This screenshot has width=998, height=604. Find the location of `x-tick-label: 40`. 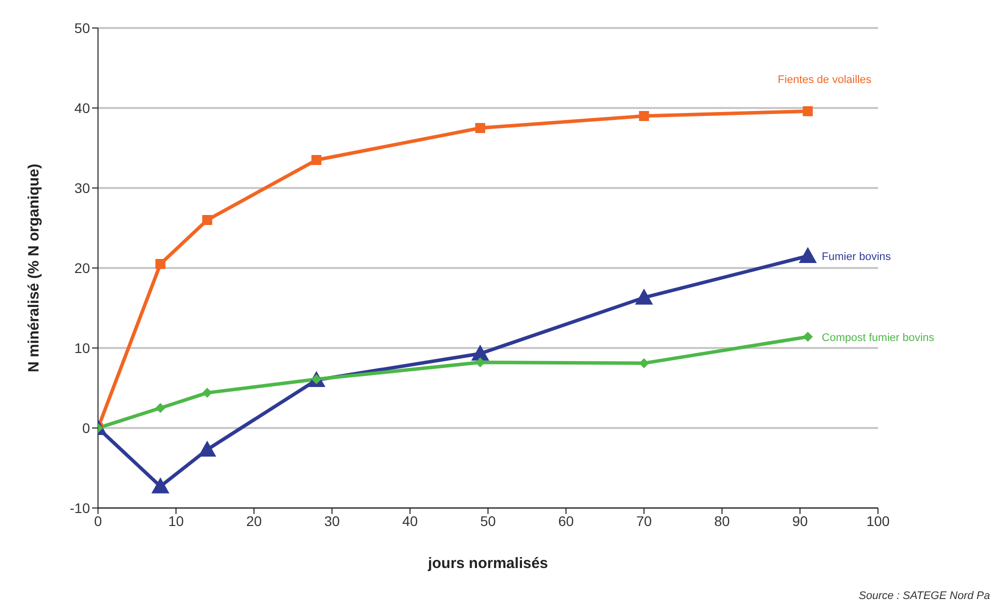

x-tick-label: 40 is located at coordinates (410, 520).